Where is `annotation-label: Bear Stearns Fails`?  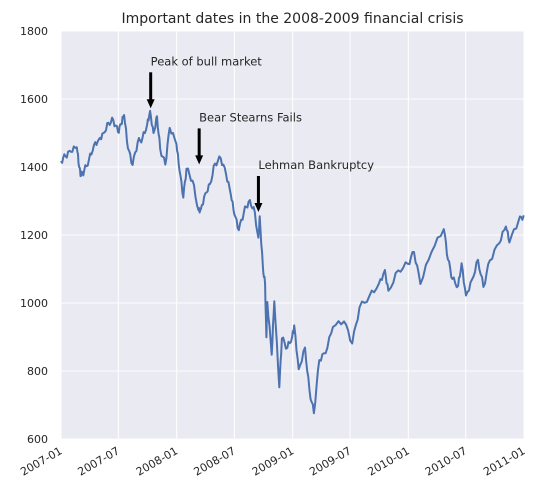
annotation-label: Bear Stearns Fails is located at coordinates (250, 117).